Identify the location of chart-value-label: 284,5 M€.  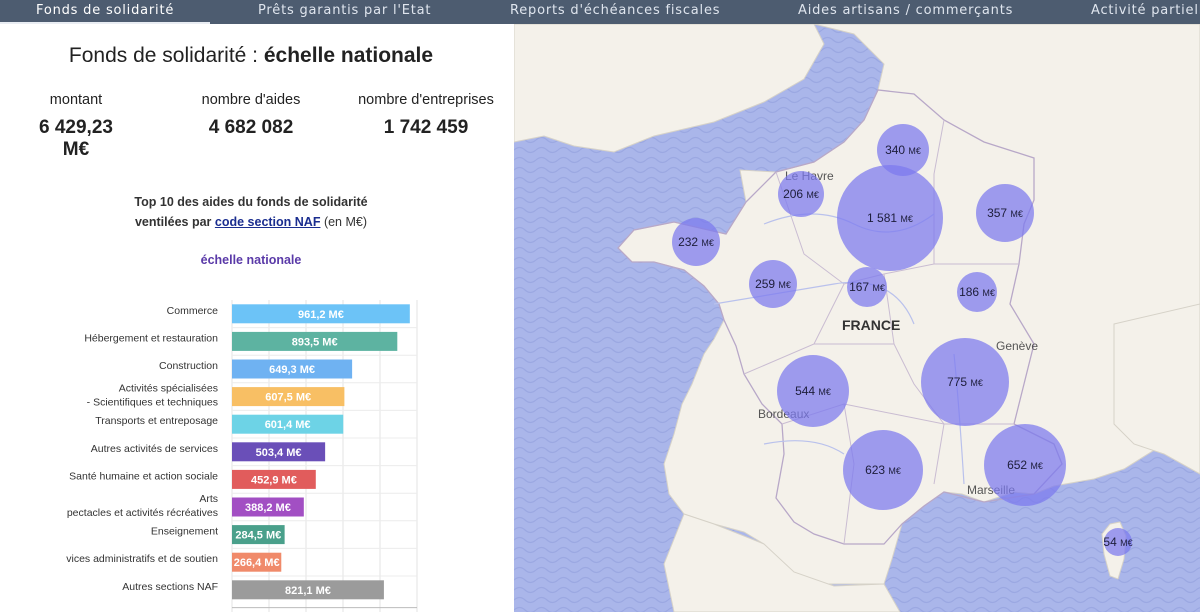
(258, 536).